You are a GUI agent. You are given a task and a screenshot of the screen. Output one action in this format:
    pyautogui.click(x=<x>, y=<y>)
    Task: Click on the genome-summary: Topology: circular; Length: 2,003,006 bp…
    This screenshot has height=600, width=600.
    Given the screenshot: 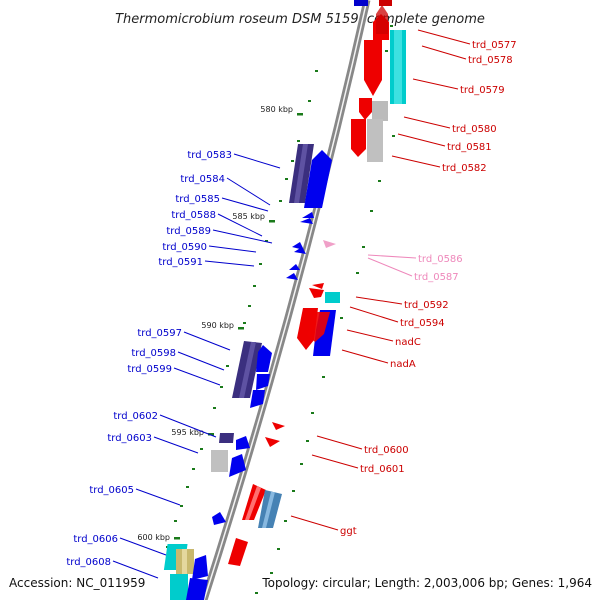 What is the action you would take?
    pyautogui.click(x=426, y=583)
    